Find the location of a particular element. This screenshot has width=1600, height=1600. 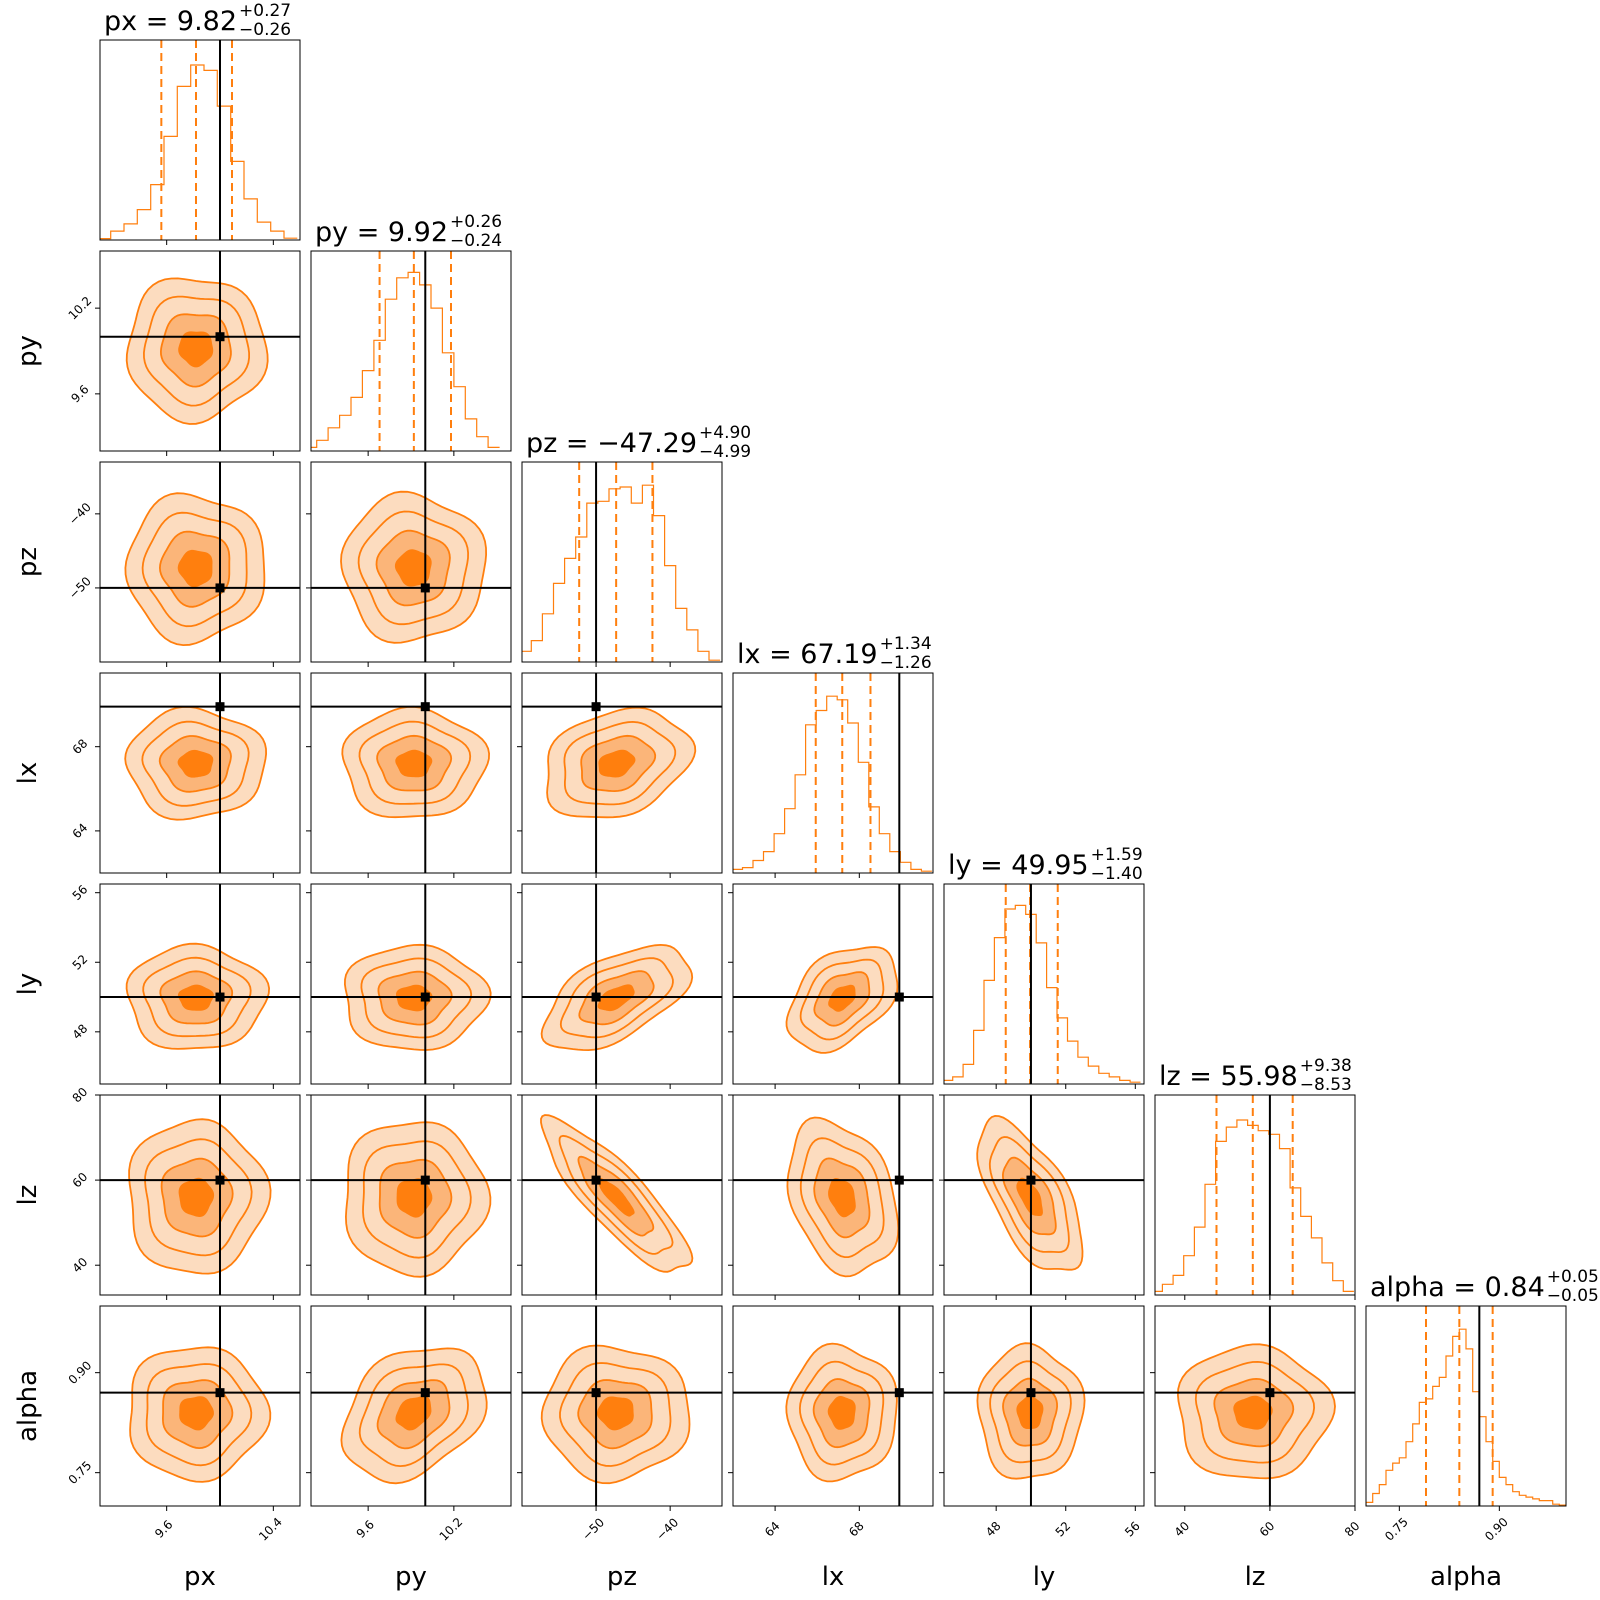

x-tick-label-lx: 64 is located at coordinates (772, 1529).